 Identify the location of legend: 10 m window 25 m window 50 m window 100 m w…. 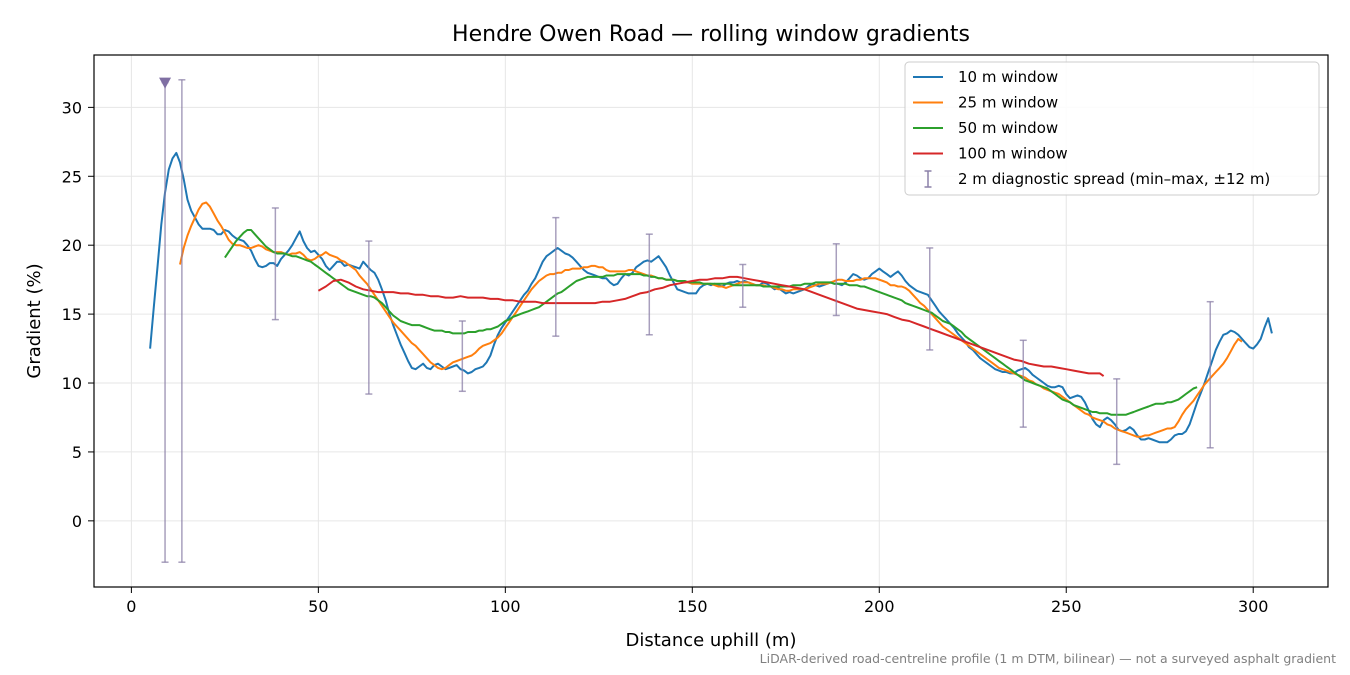
(1112, 128).